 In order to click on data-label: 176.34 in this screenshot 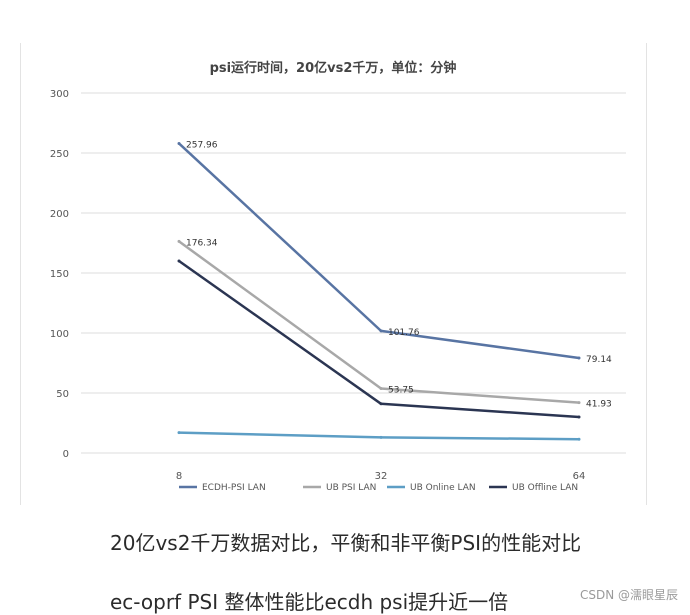, I will do `click(202, 243)`.